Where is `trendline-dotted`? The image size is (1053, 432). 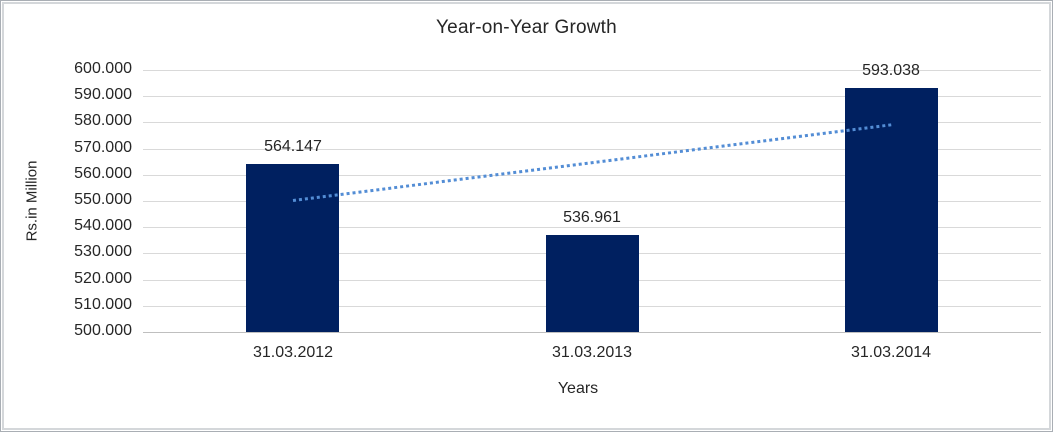
trendline-dotted is located at coordinates (592, 162).